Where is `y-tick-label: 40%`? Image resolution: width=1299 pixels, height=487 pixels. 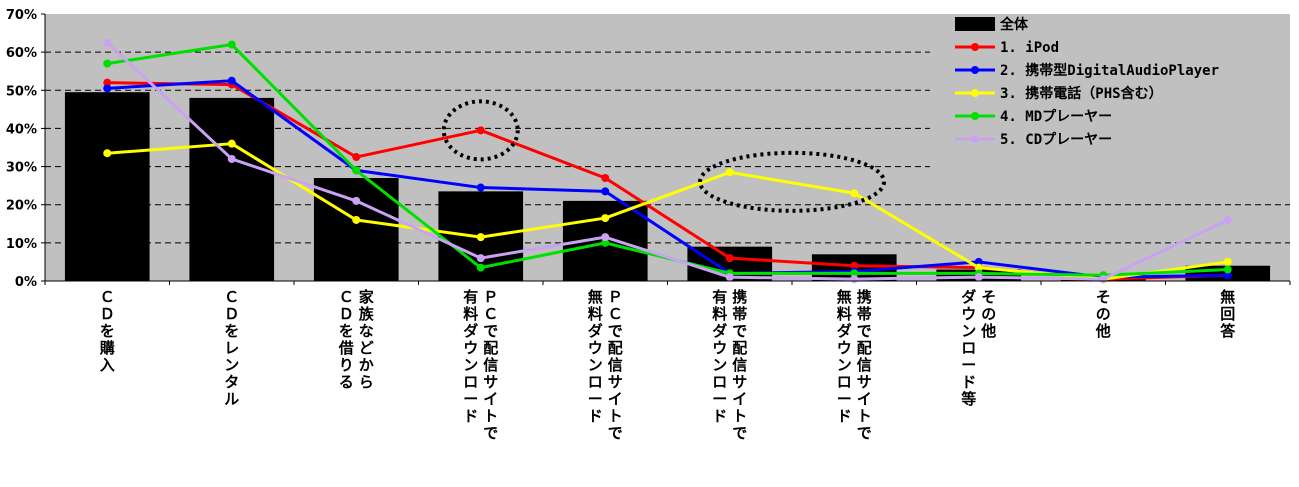 y-tick-label: 40% is located at coordinates (21, 129).